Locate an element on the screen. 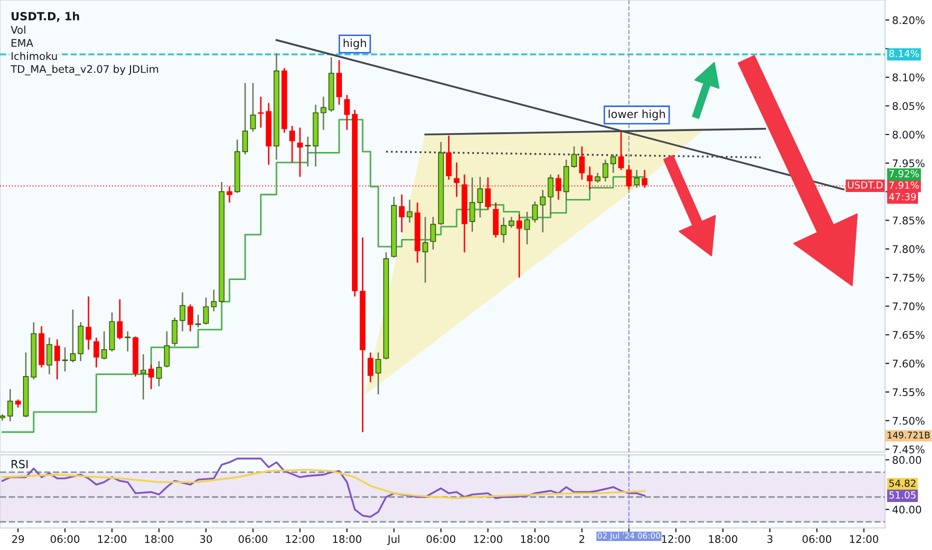 This screenshot has height=550, width=932. text: 51.05 is located at coordinates (902, 495).